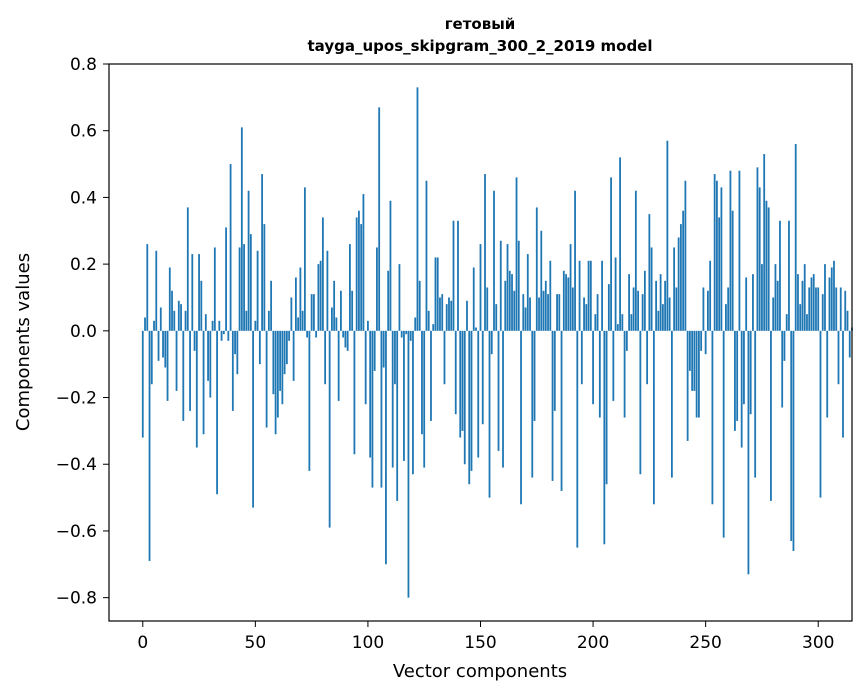 The height and width of the screenshot is (696, 867). I want to click on chart-title: гетовый, so click(480, 24).